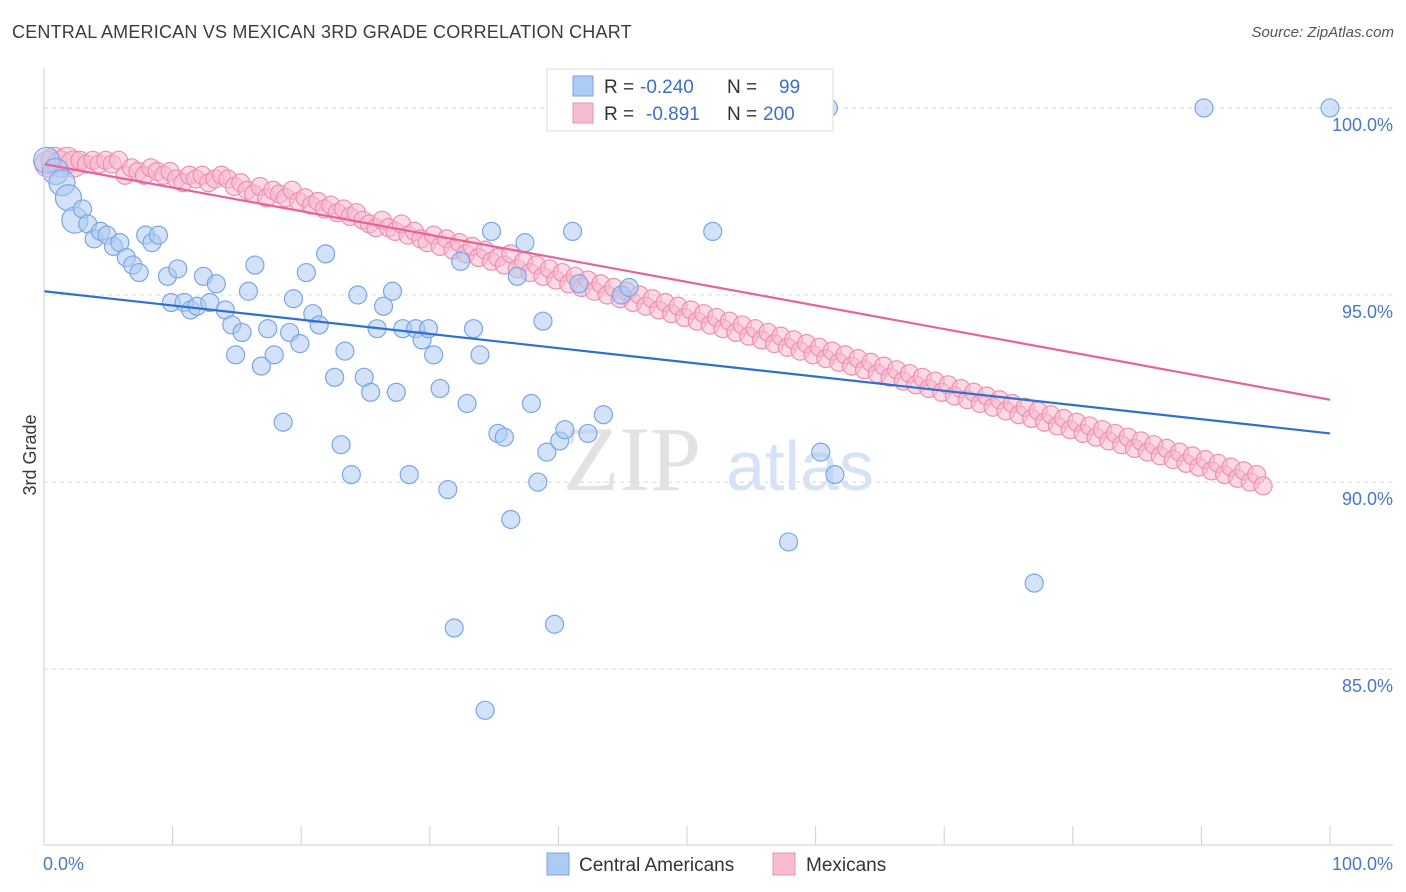  What do you see at coordinates (30, 454) in the screenshot?
I see `y-axis-title: 3rd Grade` at bounding box center [30, 454].